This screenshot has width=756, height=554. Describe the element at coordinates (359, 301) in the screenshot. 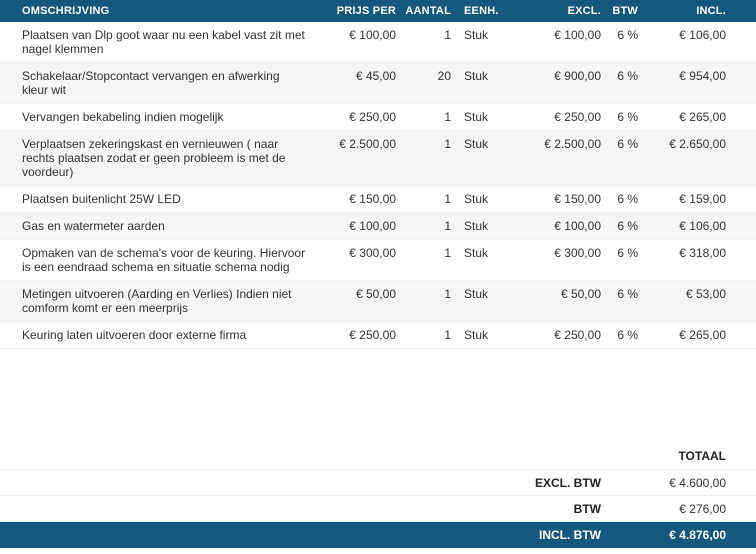

I see `cell-prijs-per: € 50,00` at that location.